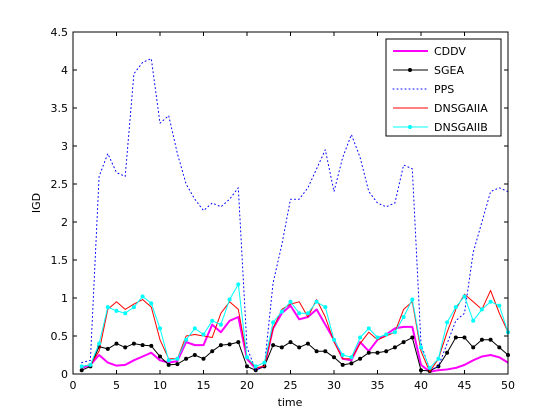 The height and width of the screenshot is (420, 560). I want to click on x-tick-label: 45, so click(465, 385).